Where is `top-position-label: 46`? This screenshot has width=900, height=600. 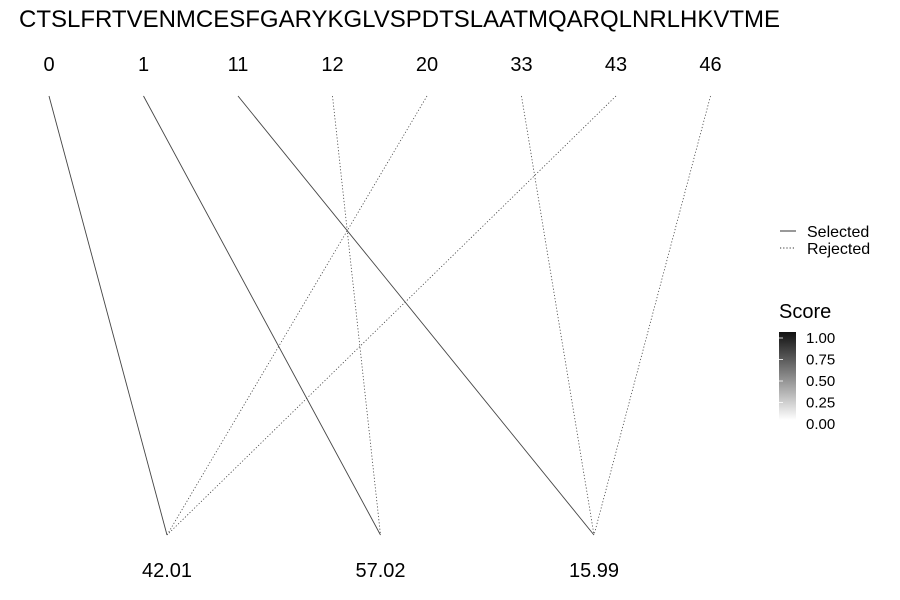
top-position-label: 46 is located at coordinates (710, 65).